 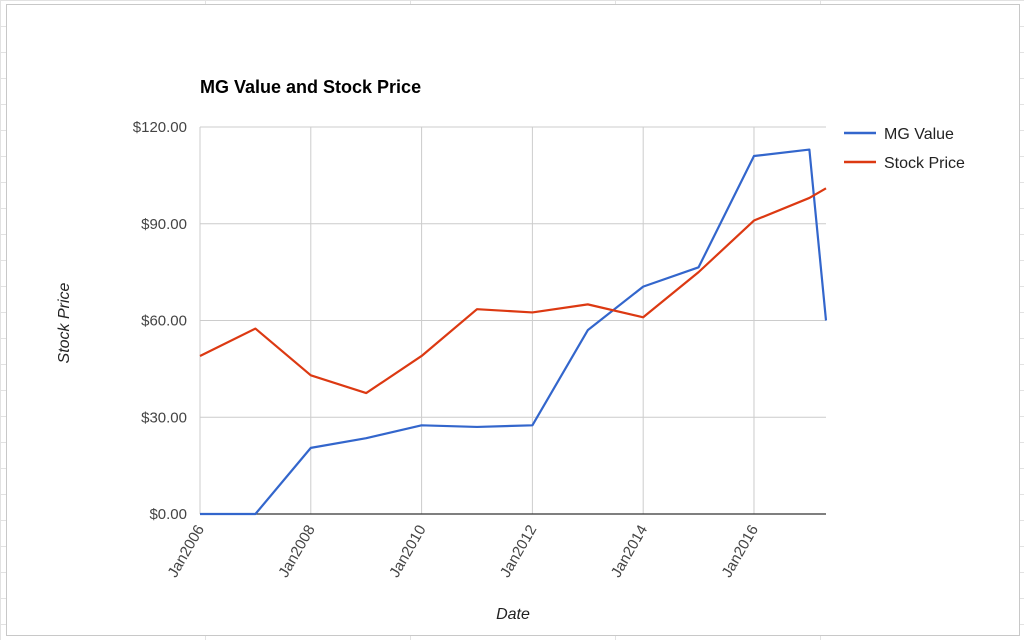 I want to click on y-tick-label: $120.00, so click(x=160, y=127).